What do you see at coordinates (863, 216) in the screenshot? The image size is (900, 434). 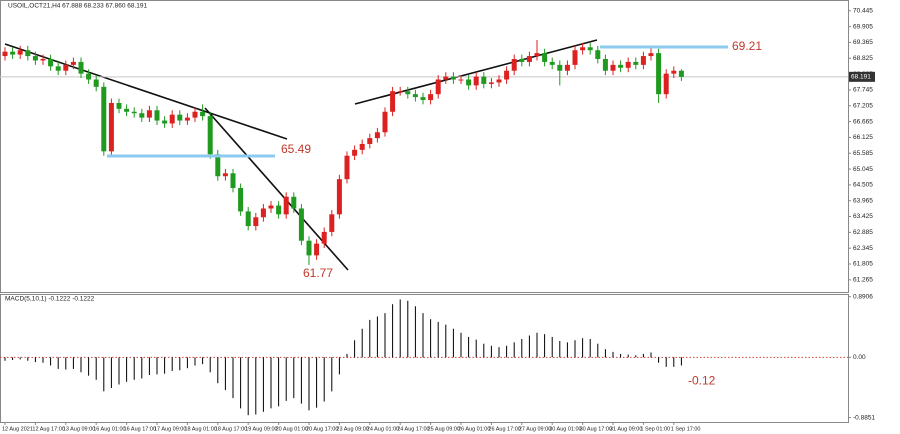 I see `y-tick-label: 63.425` at bounding box center [863, 216].